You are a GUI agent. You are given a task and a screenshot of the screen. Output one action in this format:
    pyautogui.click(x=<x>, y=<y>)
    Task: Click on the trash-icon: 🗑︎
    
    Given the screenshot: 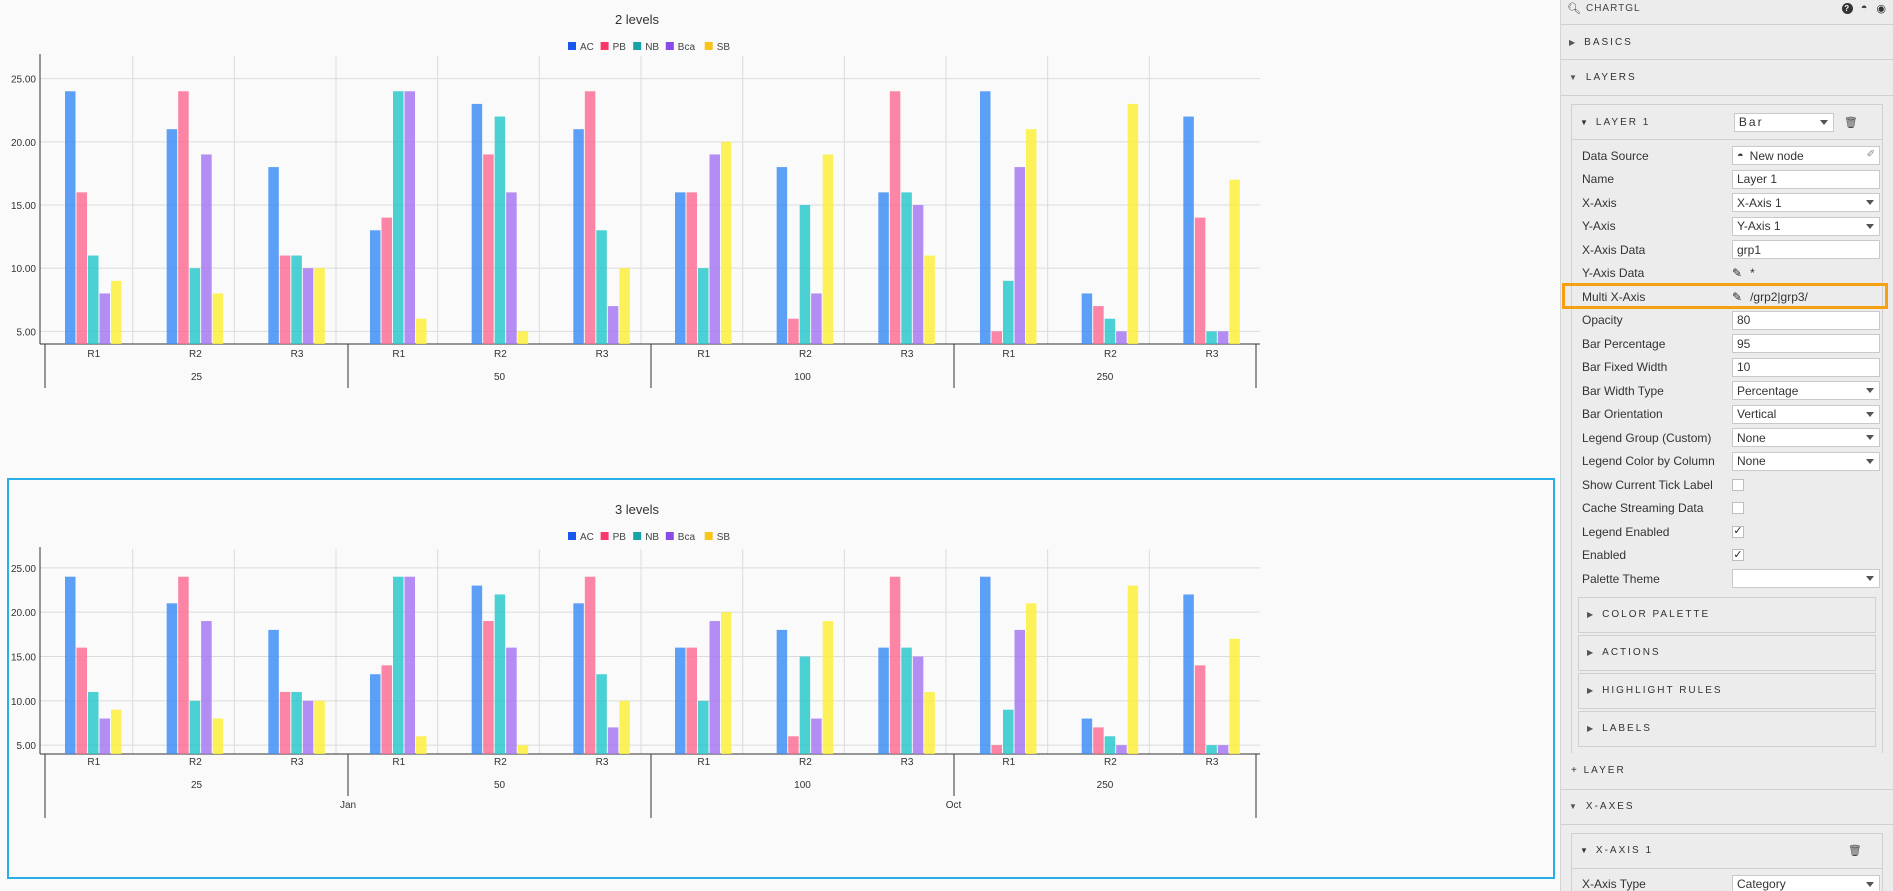 What is the action you would take?
    pyautogui.click(x=1855, y=851)
    